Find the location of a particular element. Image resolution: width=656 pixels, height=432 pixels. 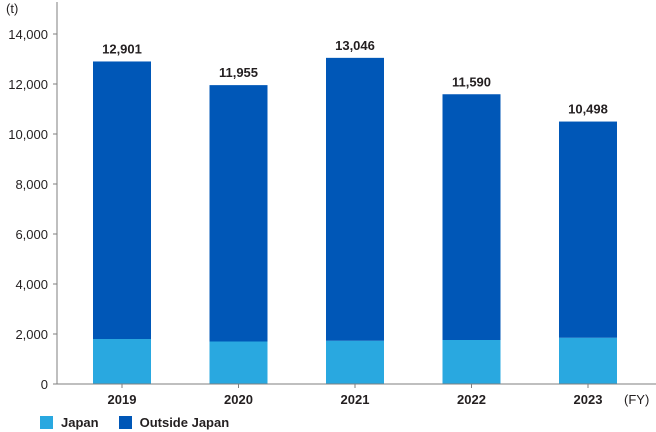

y-tick-label: 0 is located at coordinates (44, 384).